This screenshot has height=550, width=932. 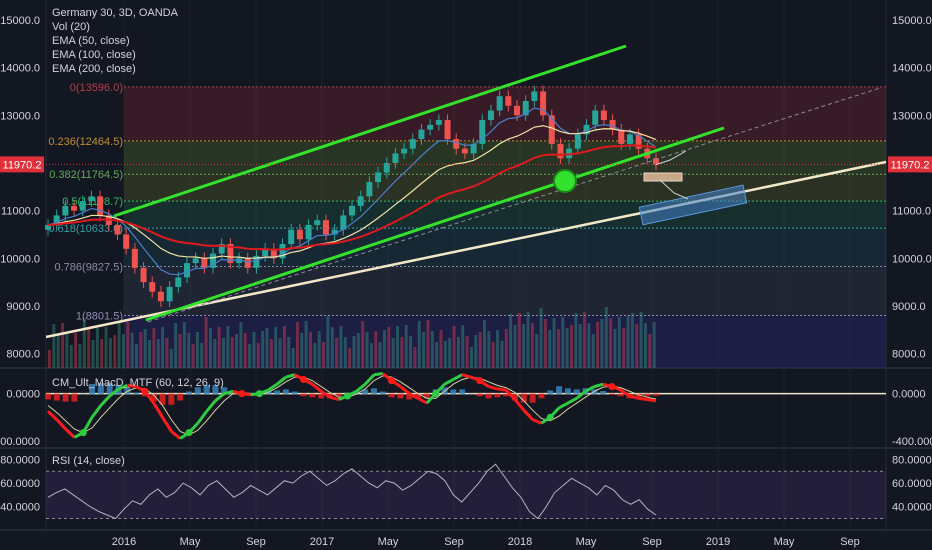 What do you see at coordinates (352, 405) in the screenshot?
I see `macd-signal-line` at bounding box center [352, 405].